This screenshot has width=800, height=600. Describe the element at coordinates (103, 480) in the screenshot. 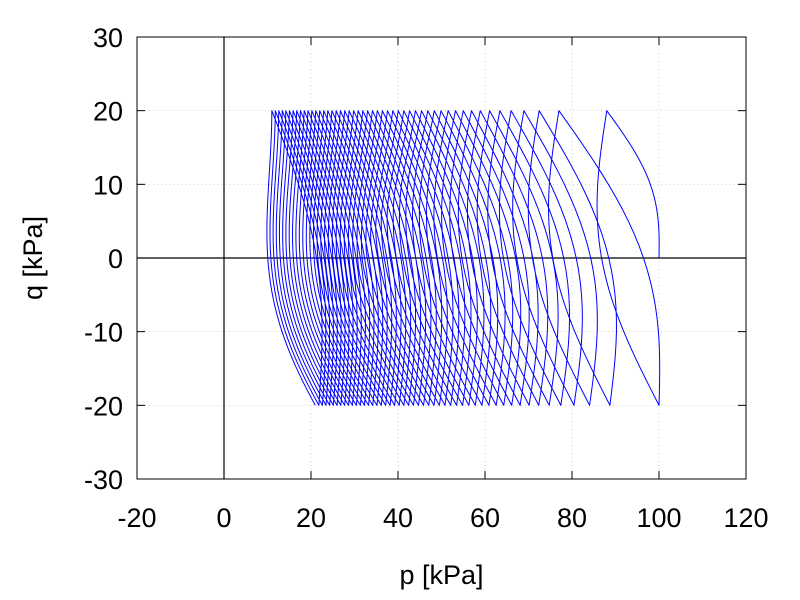

I see `y-tick-label: -30` at that location.